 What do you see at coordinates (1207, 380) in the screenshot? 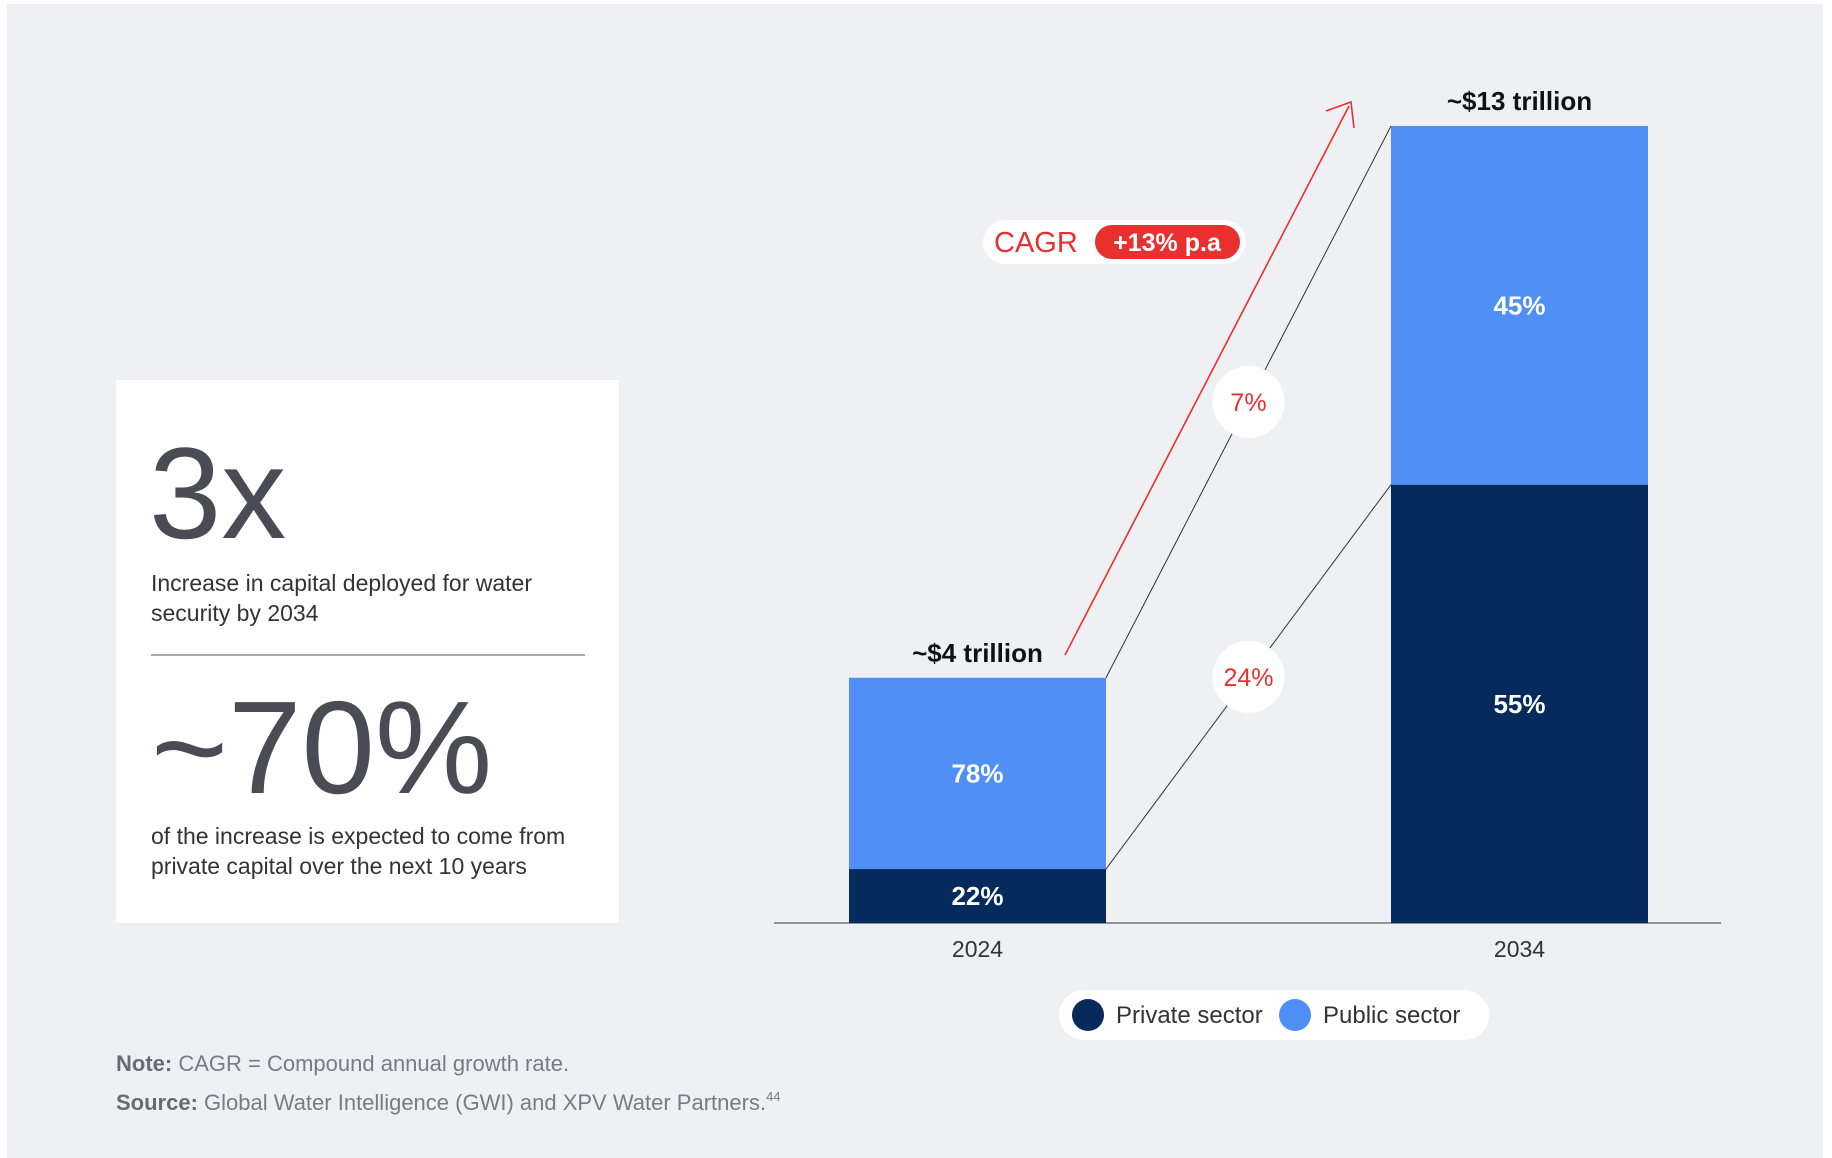
I see `growth-arrow` at bounding box center [1207, 380].